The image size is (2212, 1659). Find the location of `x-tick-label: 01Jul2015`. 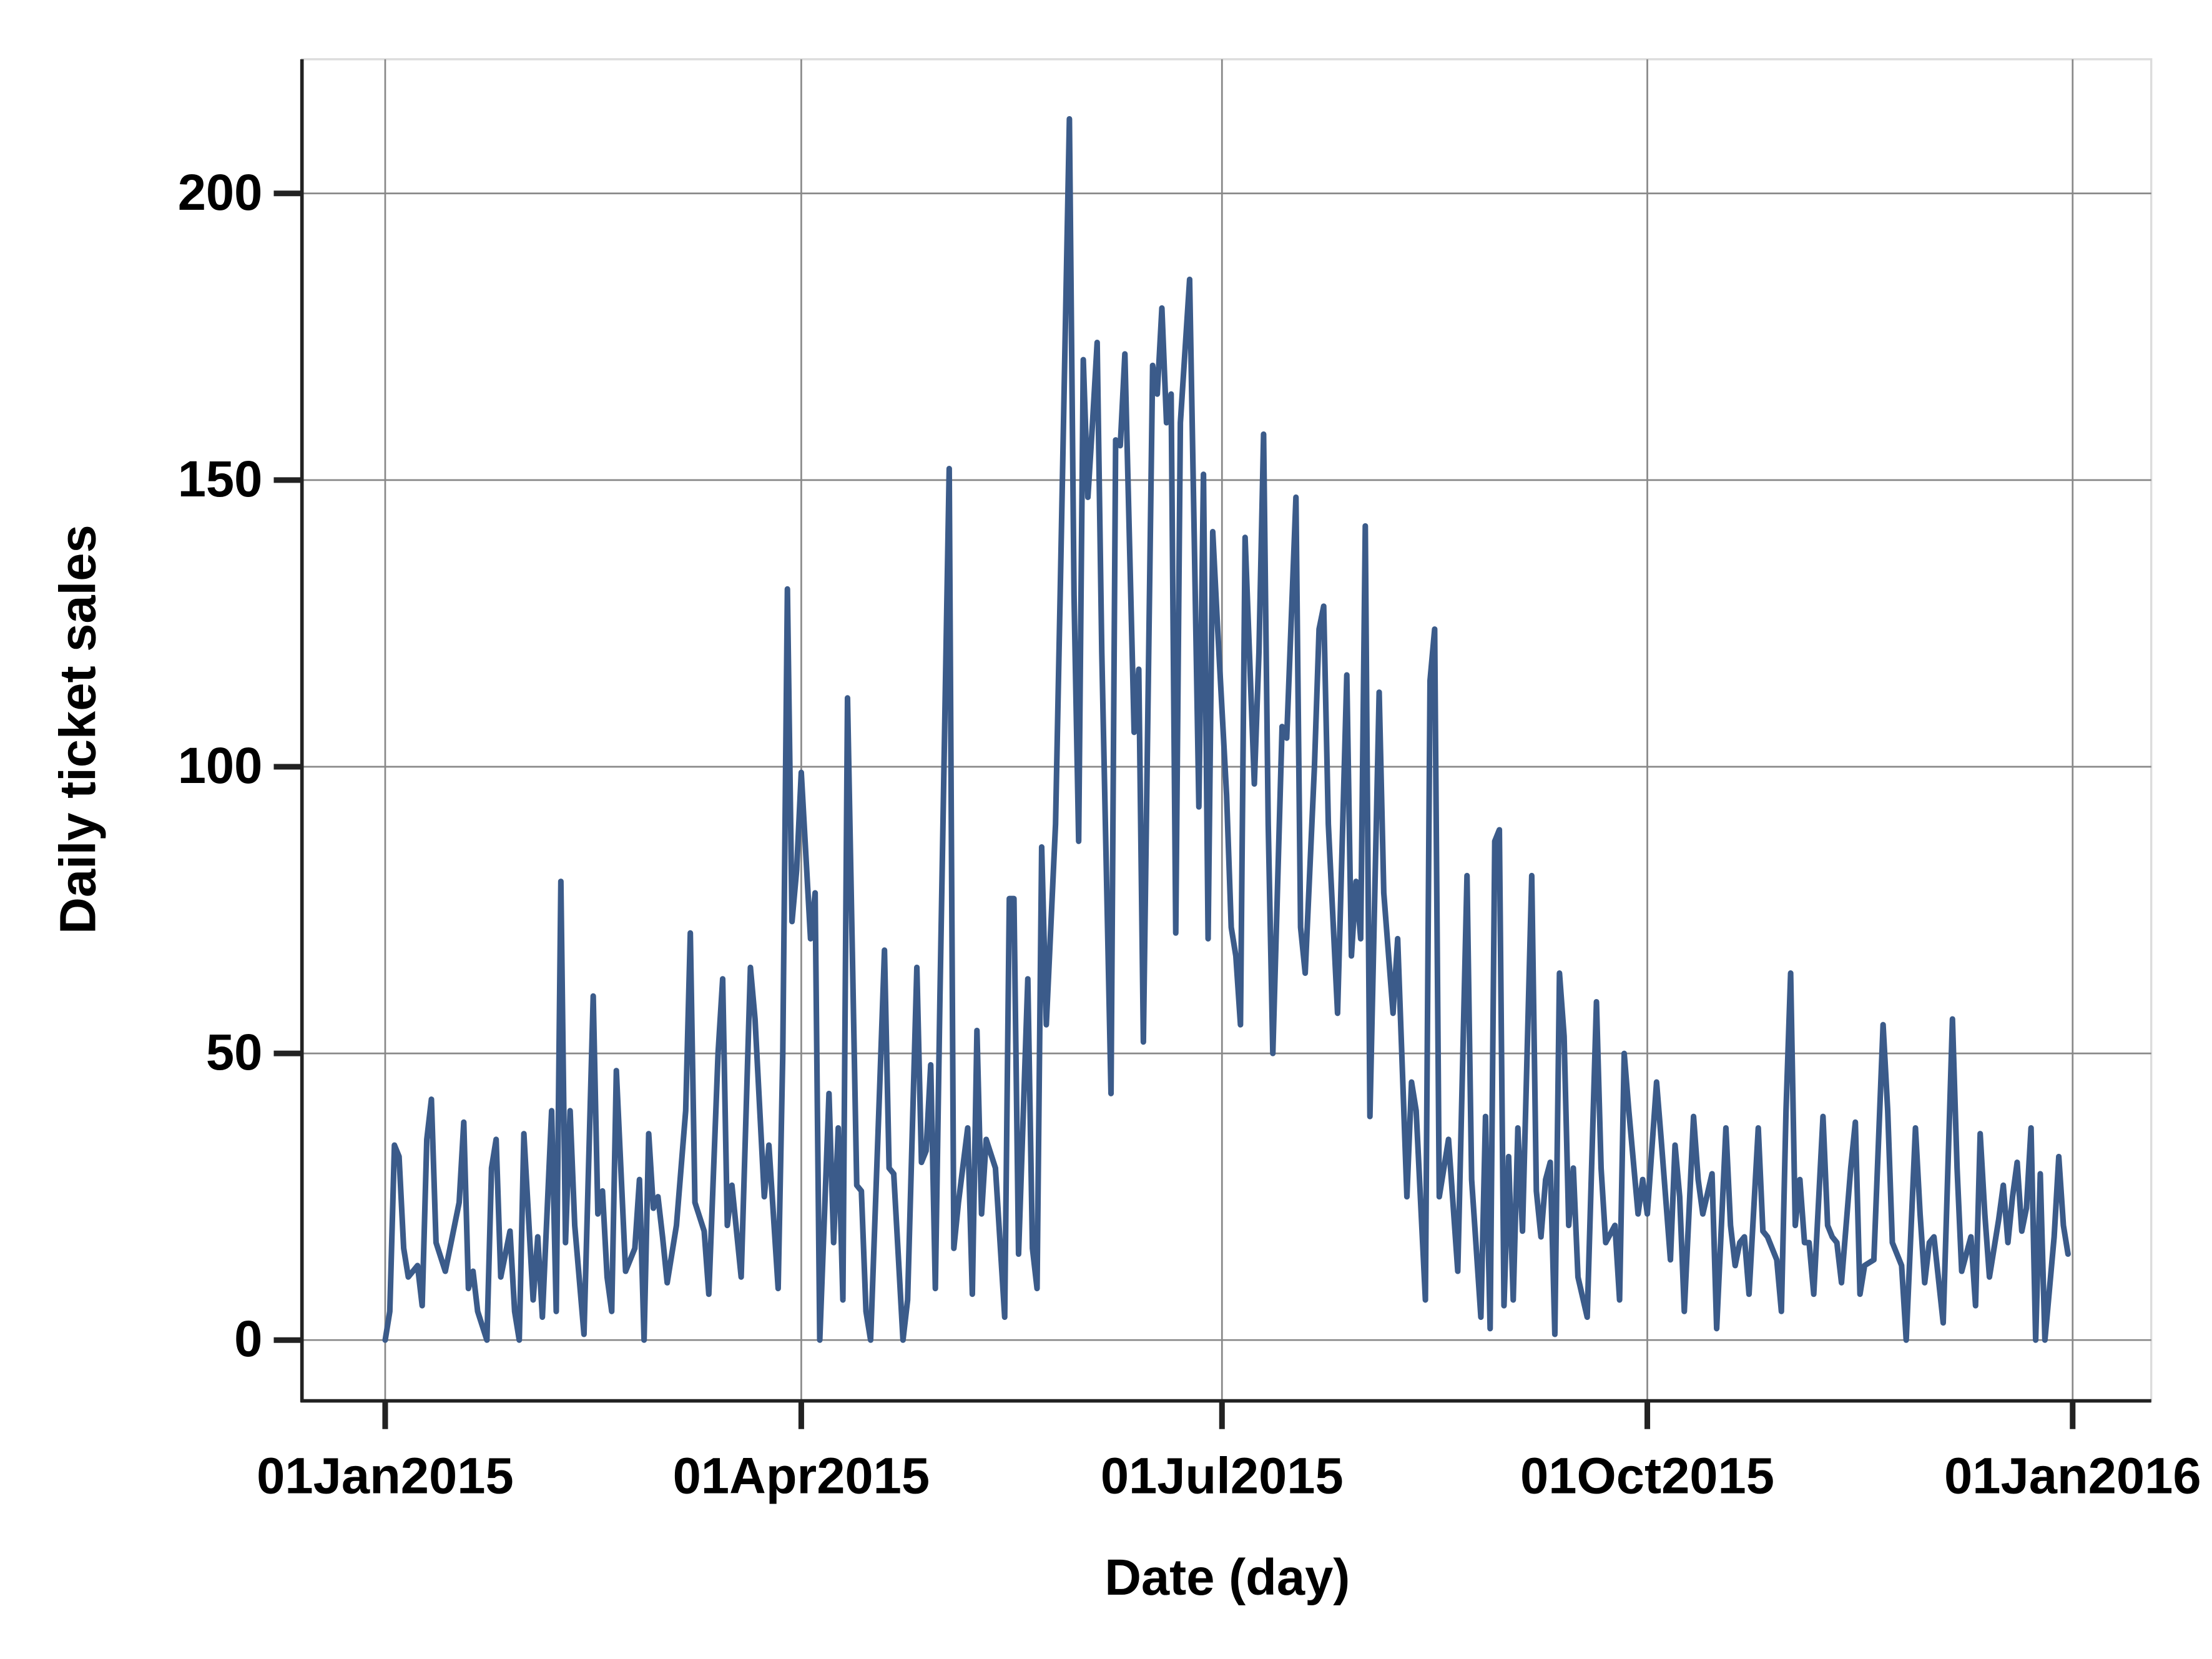

x-tick-label: 01Jul2015 is located at coordinates (1222, 1476).